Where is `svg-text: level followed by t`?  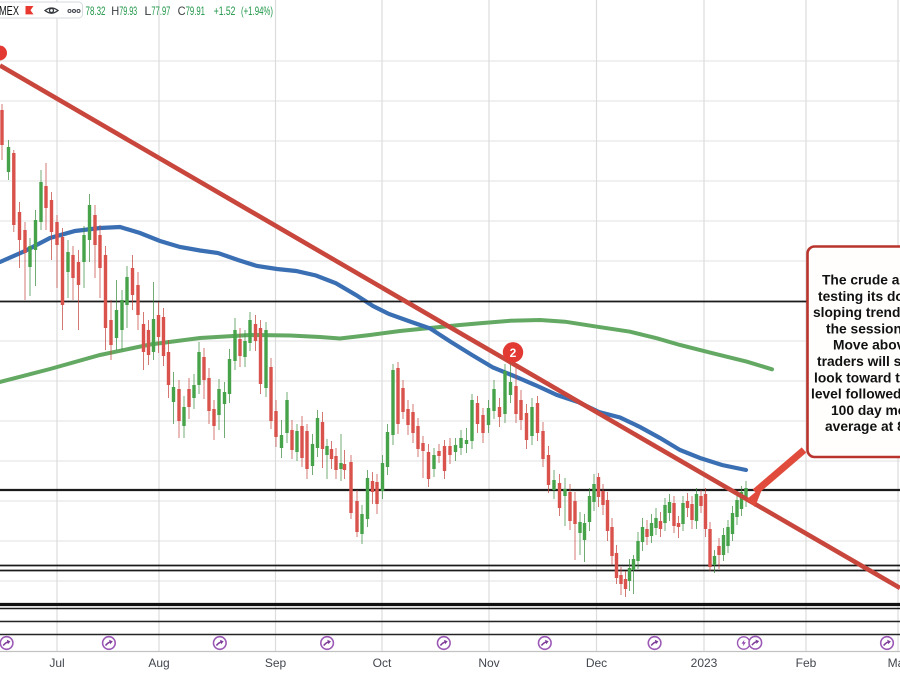 svg-text: level followed by t is located at coordinates (855, 394).